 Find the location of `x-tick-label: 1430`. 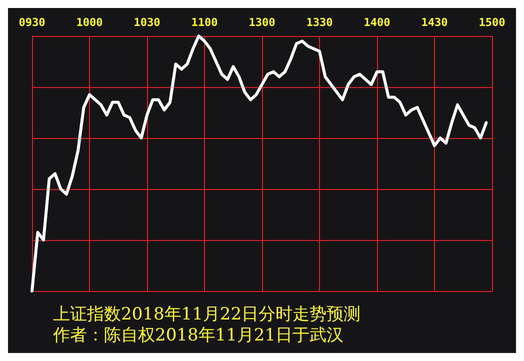

x-tick-label: 1430 is located at coordinates (434, 22).